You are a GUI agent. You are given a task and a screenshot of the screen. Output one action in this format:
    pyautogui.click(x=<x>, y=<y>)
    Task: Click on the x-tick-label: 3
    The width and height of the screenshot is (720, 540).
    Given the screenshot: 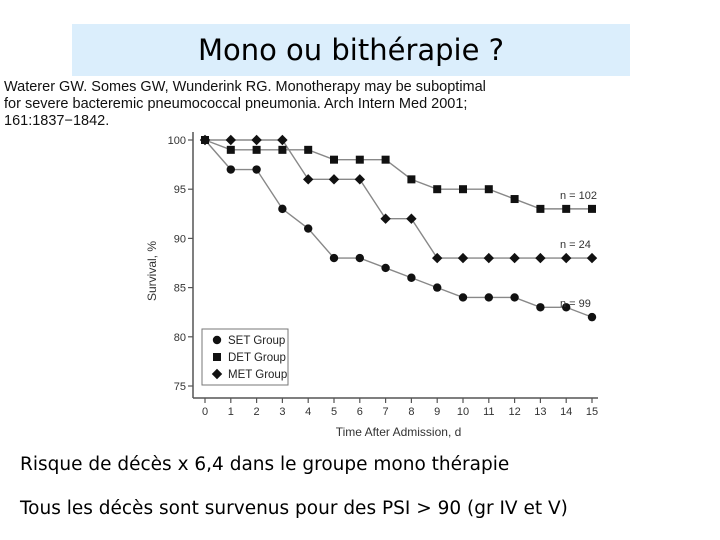 What is the action you would take?
    pyautogui.click(x=282, y=412)
    